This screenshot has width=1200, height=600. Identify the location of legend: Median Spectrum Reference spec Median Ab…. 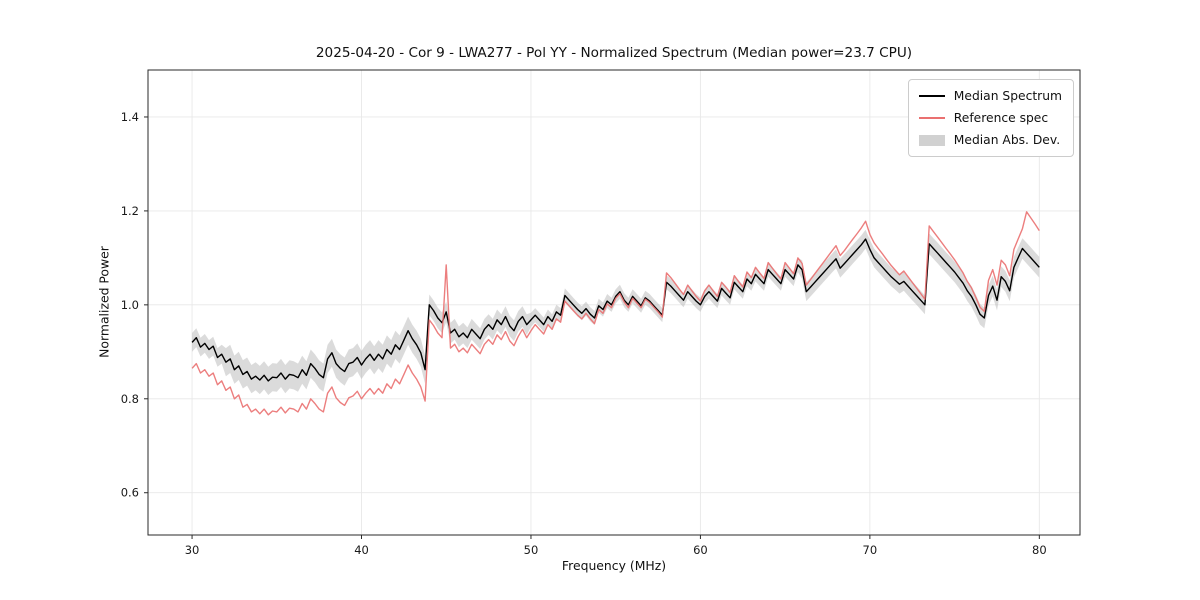
(990, 118).